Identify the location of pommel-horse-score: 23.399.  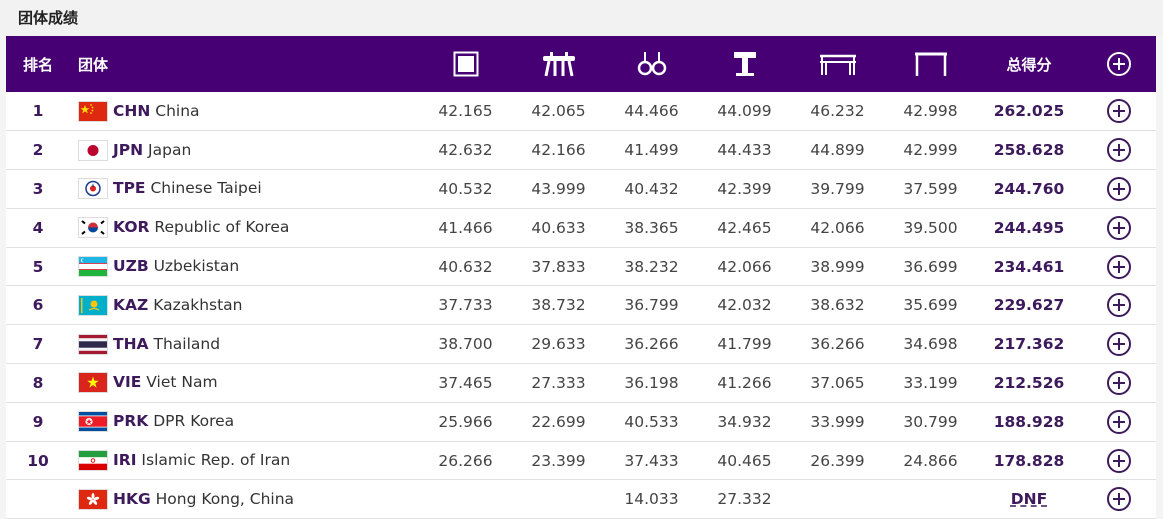
(558, 460).